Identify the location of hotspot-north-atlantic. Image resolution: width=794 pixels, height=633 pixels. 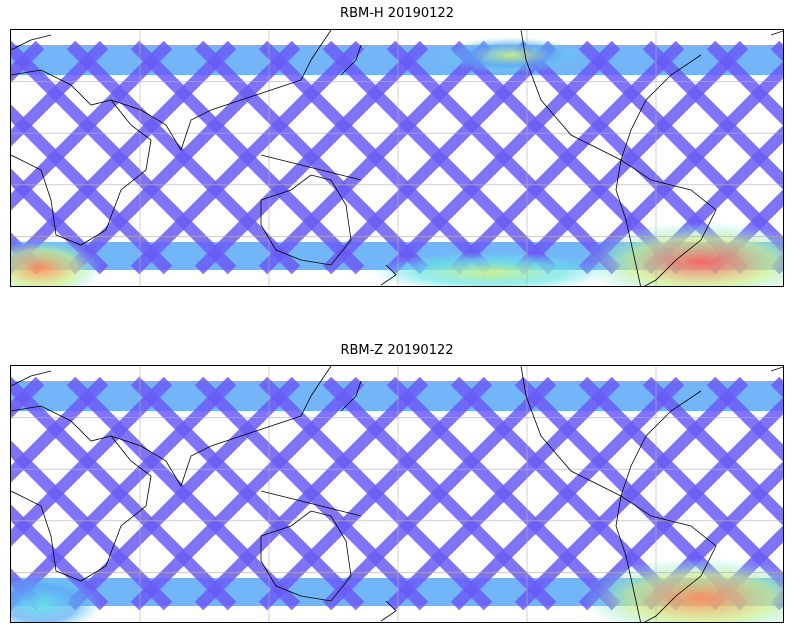
(511, 55).